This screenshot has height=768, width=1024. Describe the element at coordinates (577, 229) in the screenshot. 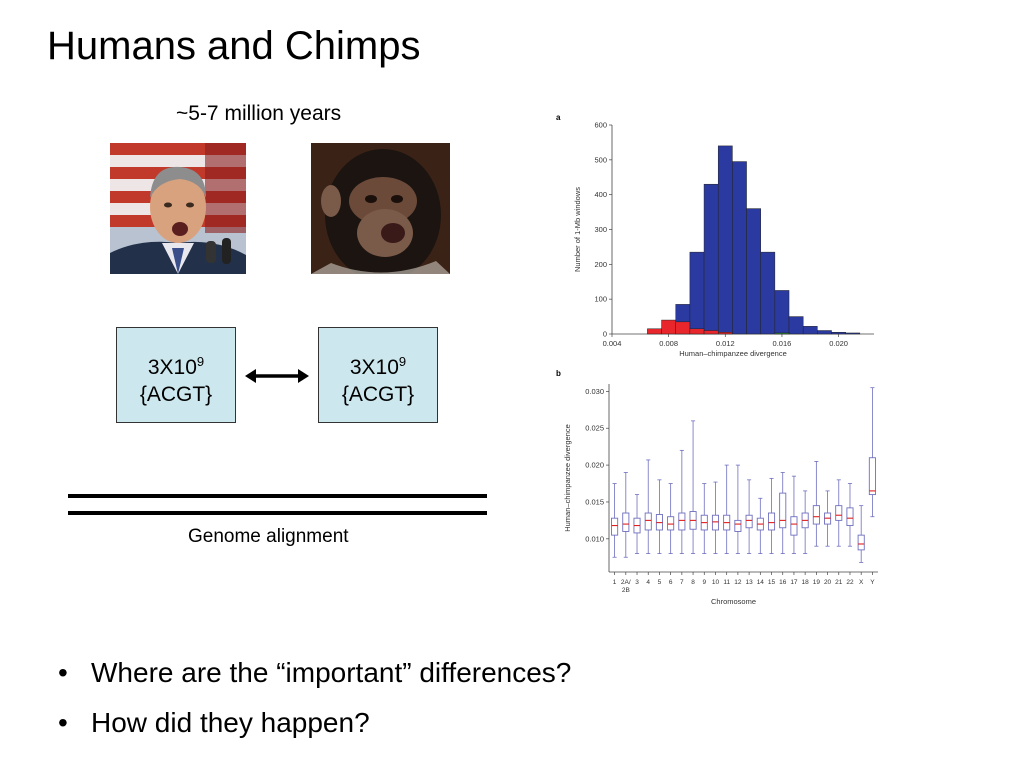

I see `hist-y-axis-title: Number of 1-Mb windows` at that location.